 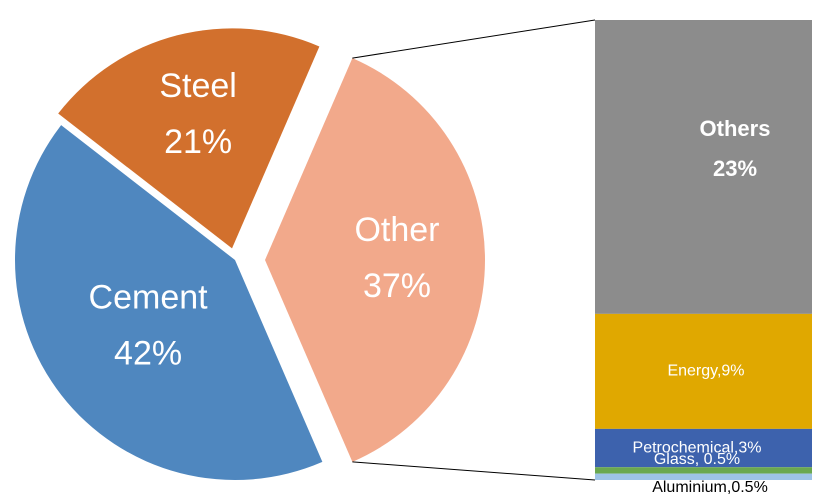 What do you see at coordinates (397, 286) in the screenshot?
I see `slice-value: 37%` at bounding box center [397, 286].